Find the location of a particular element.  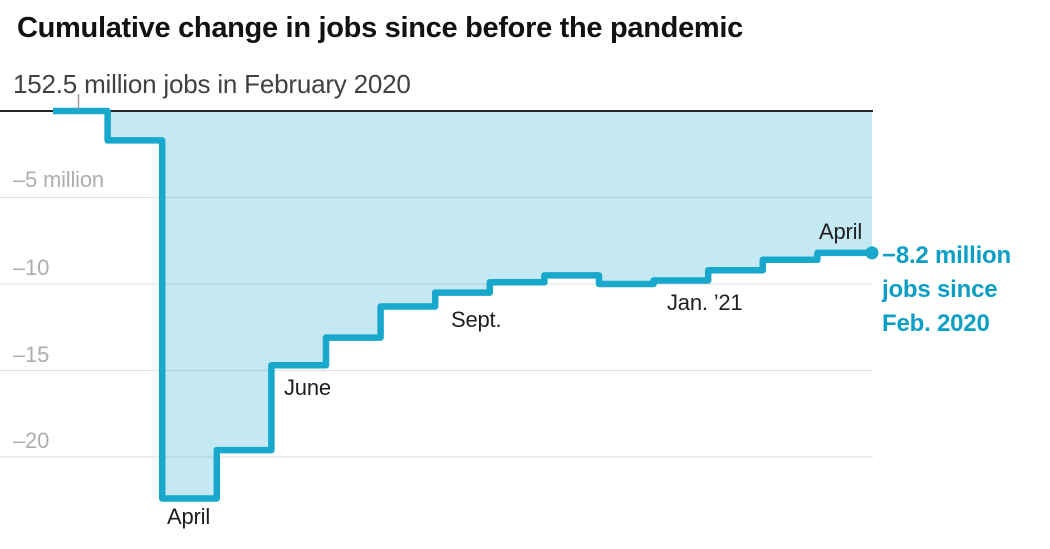

callout-line-value: −8.2 million is located at coordinates (946, 255).